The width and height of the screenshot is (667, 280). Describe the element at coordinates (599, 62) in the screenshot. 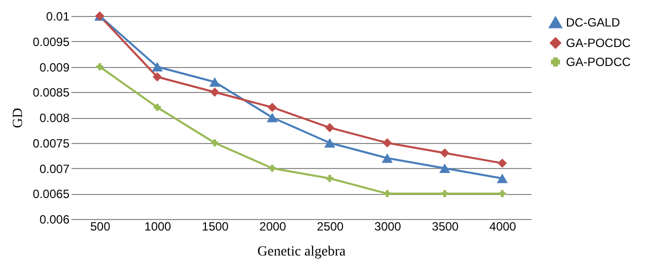

I see `legend-label: GA-PODCC` at that location.